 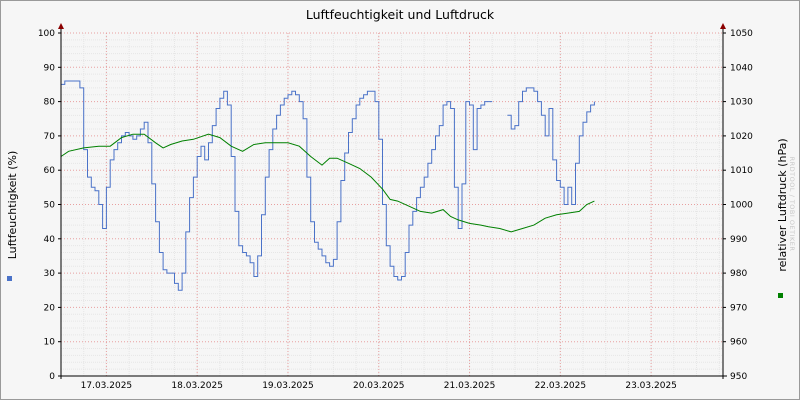 What do you see at coordinates (50, 343) in the screenshot?
I see `y-left-tick-label: 10` at bounding box center [50, 343].